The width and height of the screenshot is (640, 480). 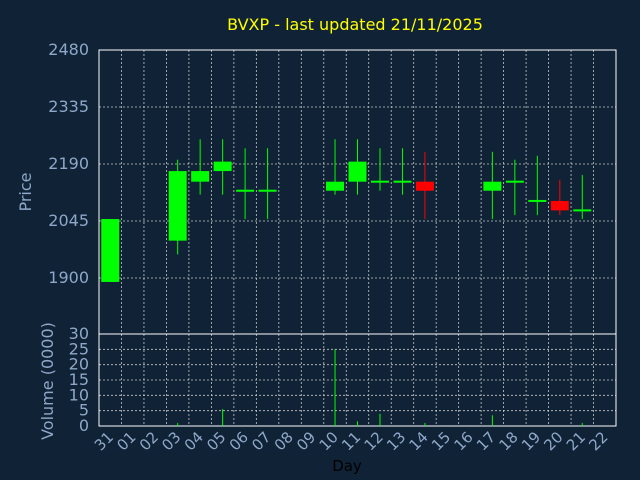 I want to click on volume-bars, so click(x=380, y=387).